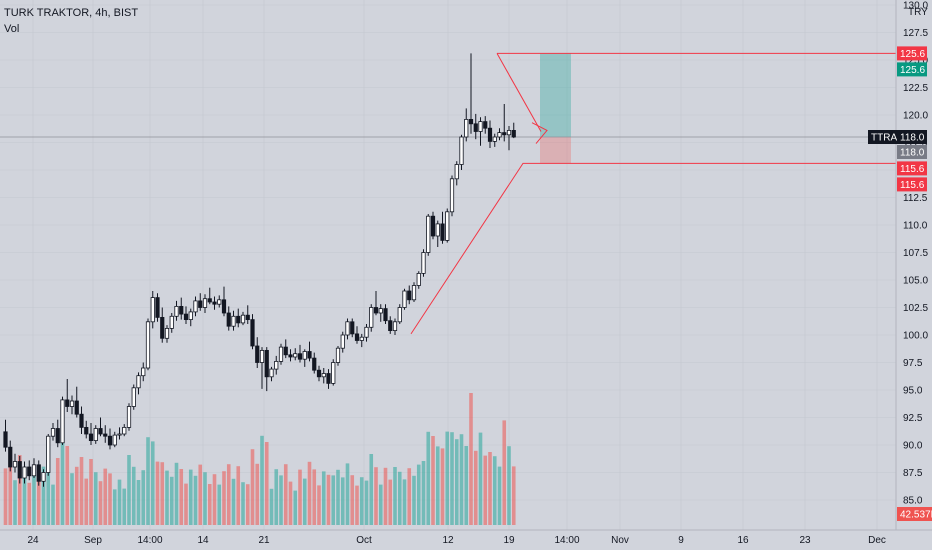 The image size is (932, 550). I want to click on volume-indicator-label: Vol, so click(11, 29).